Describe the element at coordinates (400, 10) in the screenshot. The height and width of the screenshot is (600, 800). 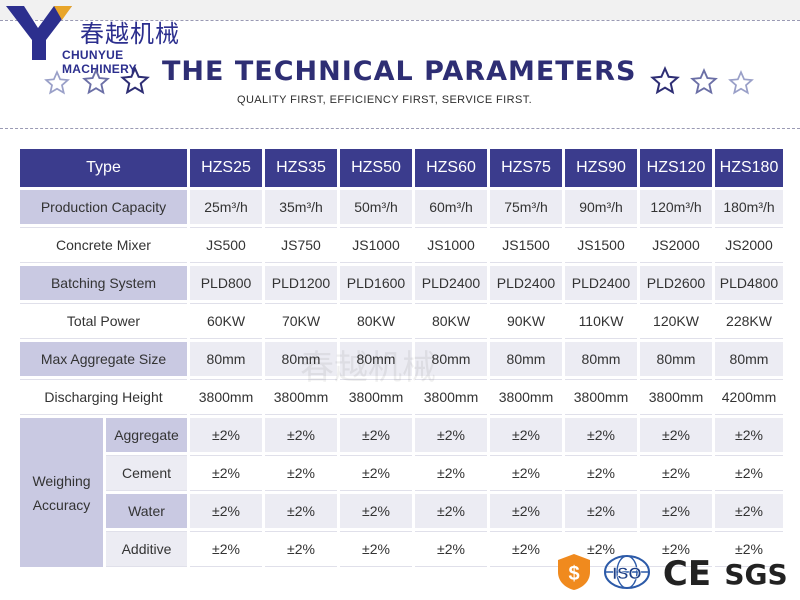
I see `top-bar` at that location.